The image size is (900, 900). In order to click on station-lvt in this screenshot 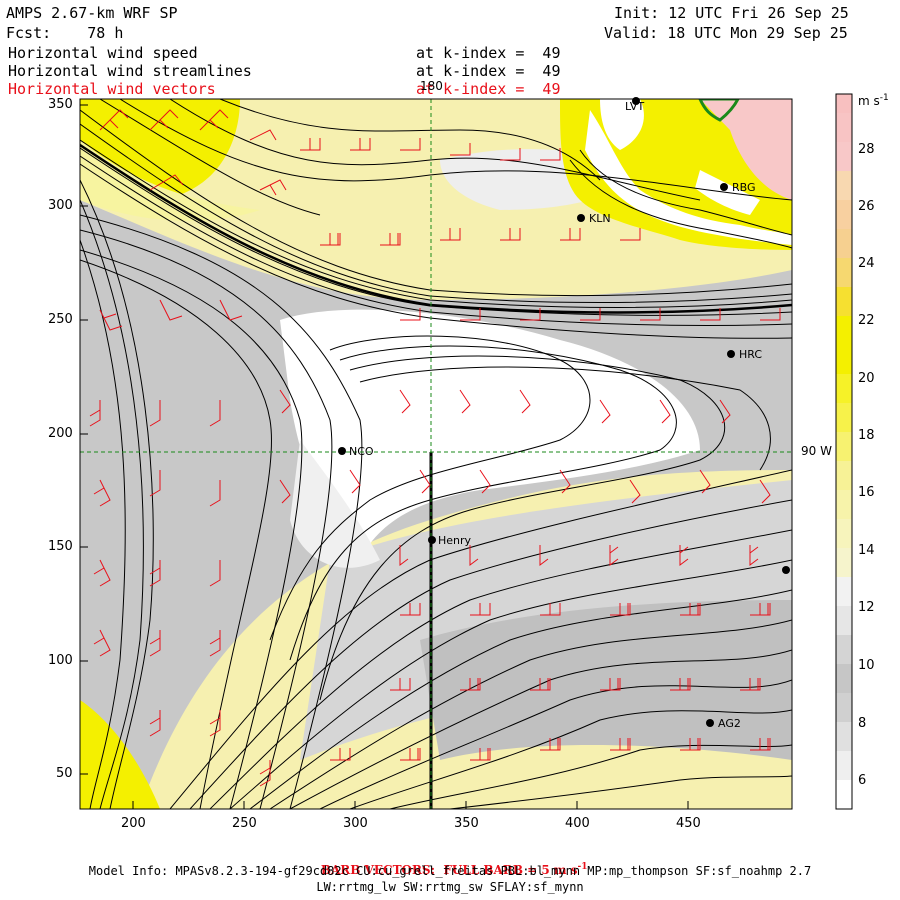, I will do `click(636, 101)`.